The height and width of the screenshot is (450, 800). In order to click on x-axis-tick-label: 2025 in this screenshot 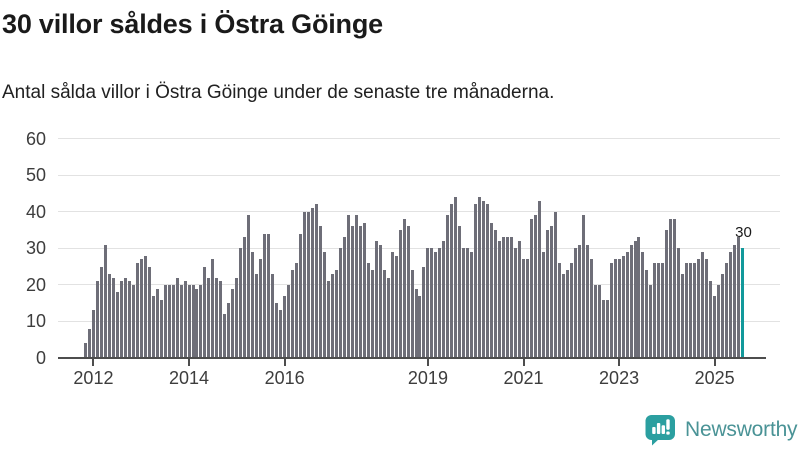, I will do `click(714, 378)`.